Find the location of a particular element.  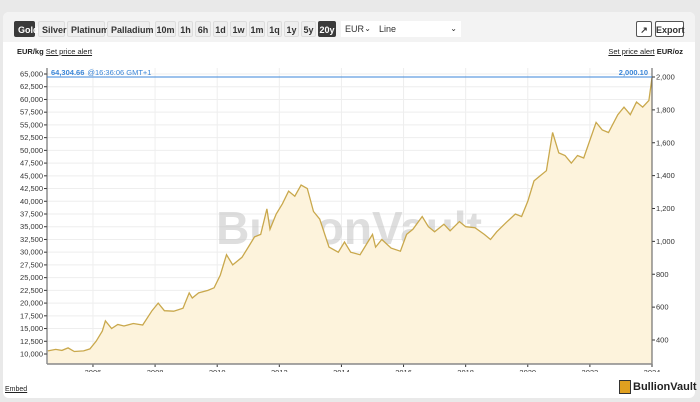

y-tick-label: 27,500 is located at coordinates (31, 264).